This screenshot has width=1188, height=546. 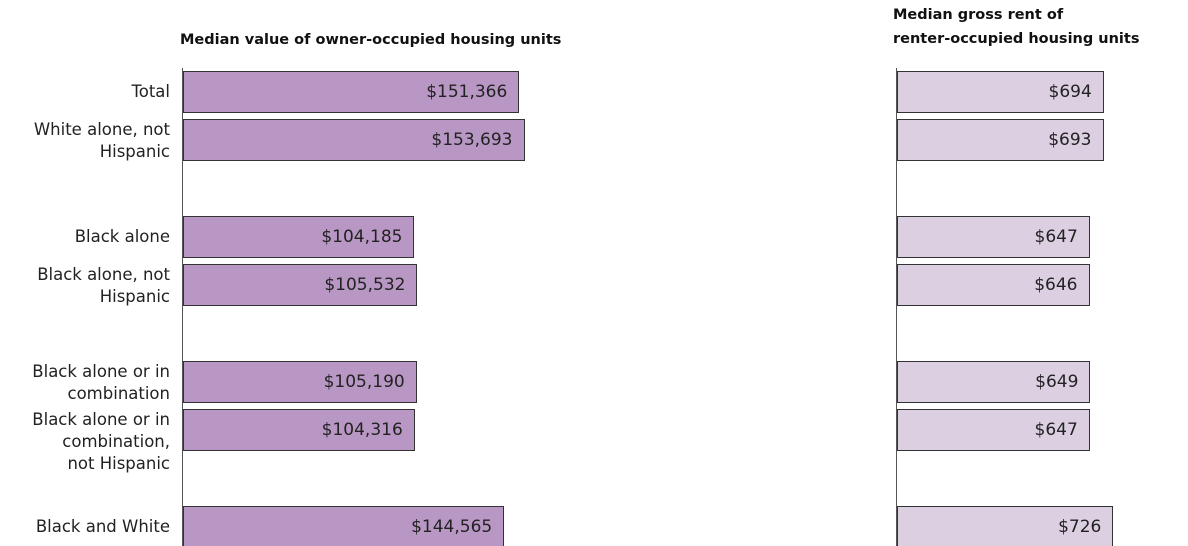 I want to click on category-label: White alone, not Hispanic, so click(x=101, y=140).